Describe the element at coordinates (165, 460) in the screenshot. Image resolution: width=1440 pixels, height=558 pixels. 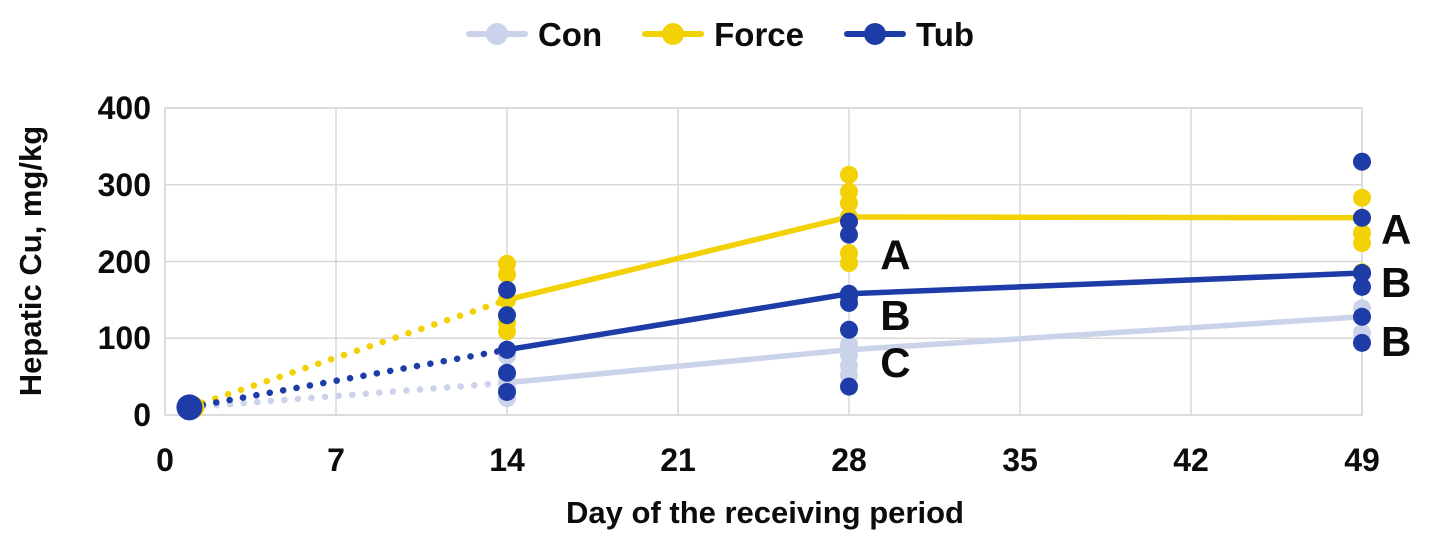
I see `x-tick-label: 0` at that location.